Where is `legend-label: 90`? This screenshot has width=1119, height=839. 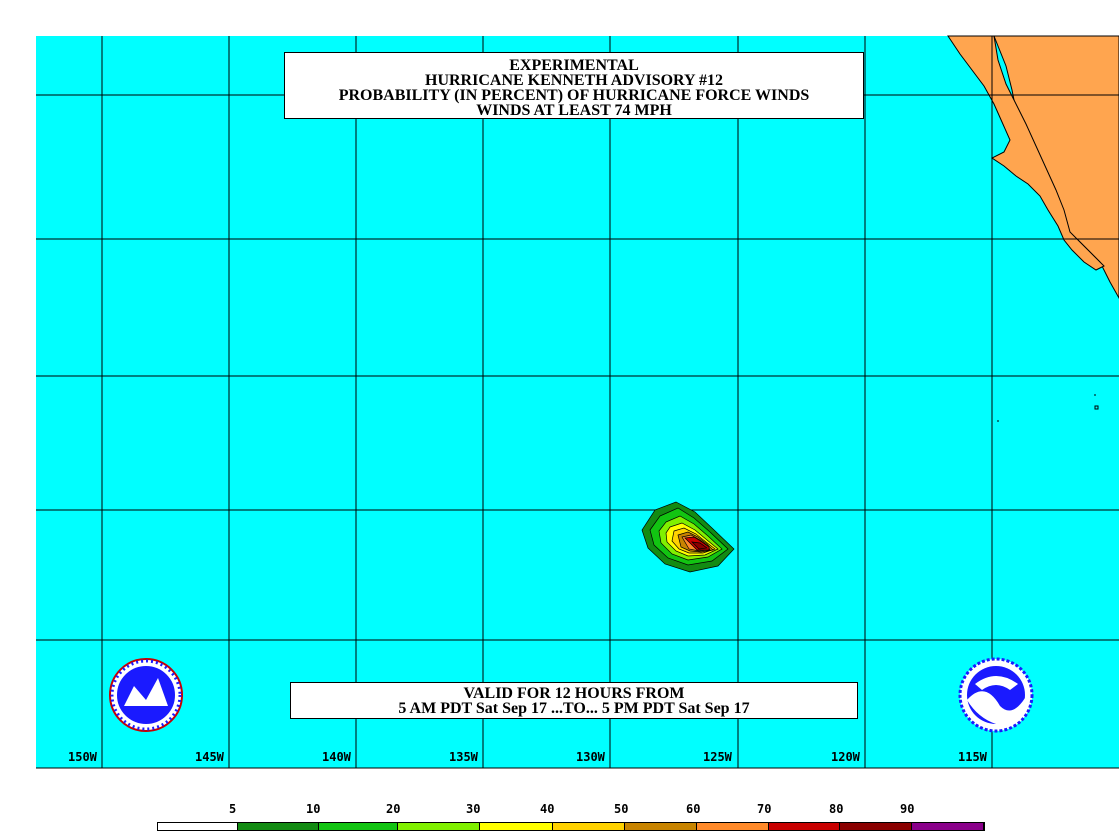
legend-label: 90 is located at coordinates (907, 809).